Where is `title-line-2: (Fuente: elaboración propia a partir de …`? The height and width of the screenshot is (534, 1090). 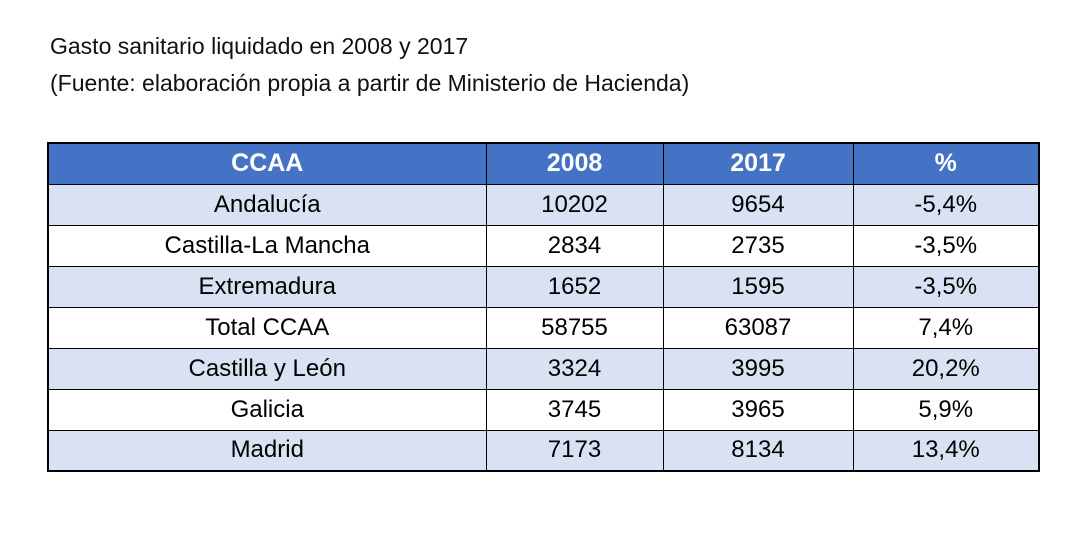 title-line-2: (Fuente: elaboración propia a partir de … is located at coordinates (370, 83).